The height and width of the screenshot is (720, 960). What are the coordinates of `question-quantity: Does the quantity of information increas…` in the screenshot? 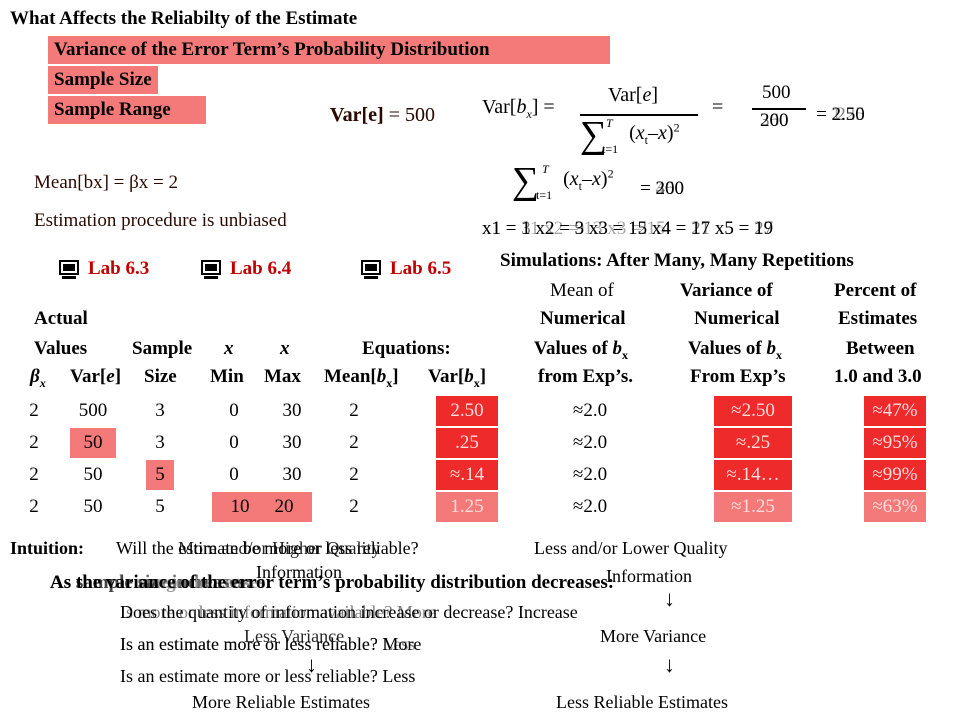 It's located at (349, 612).